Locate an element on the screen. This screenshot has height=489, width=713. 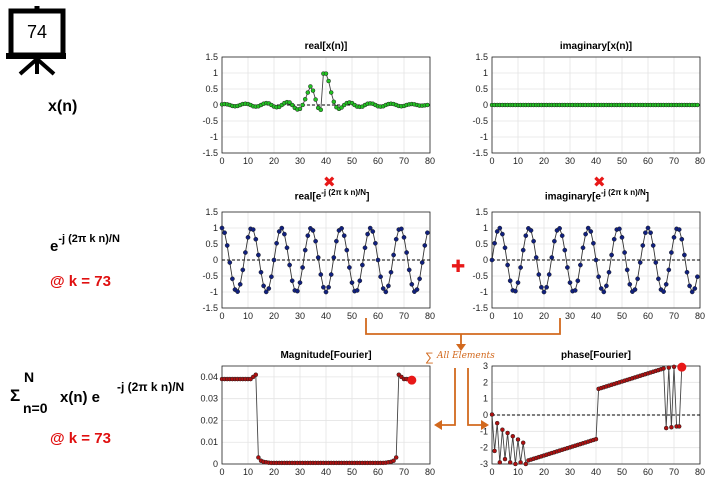
y-tick-label: 1 is located at coordinates (485, 399).